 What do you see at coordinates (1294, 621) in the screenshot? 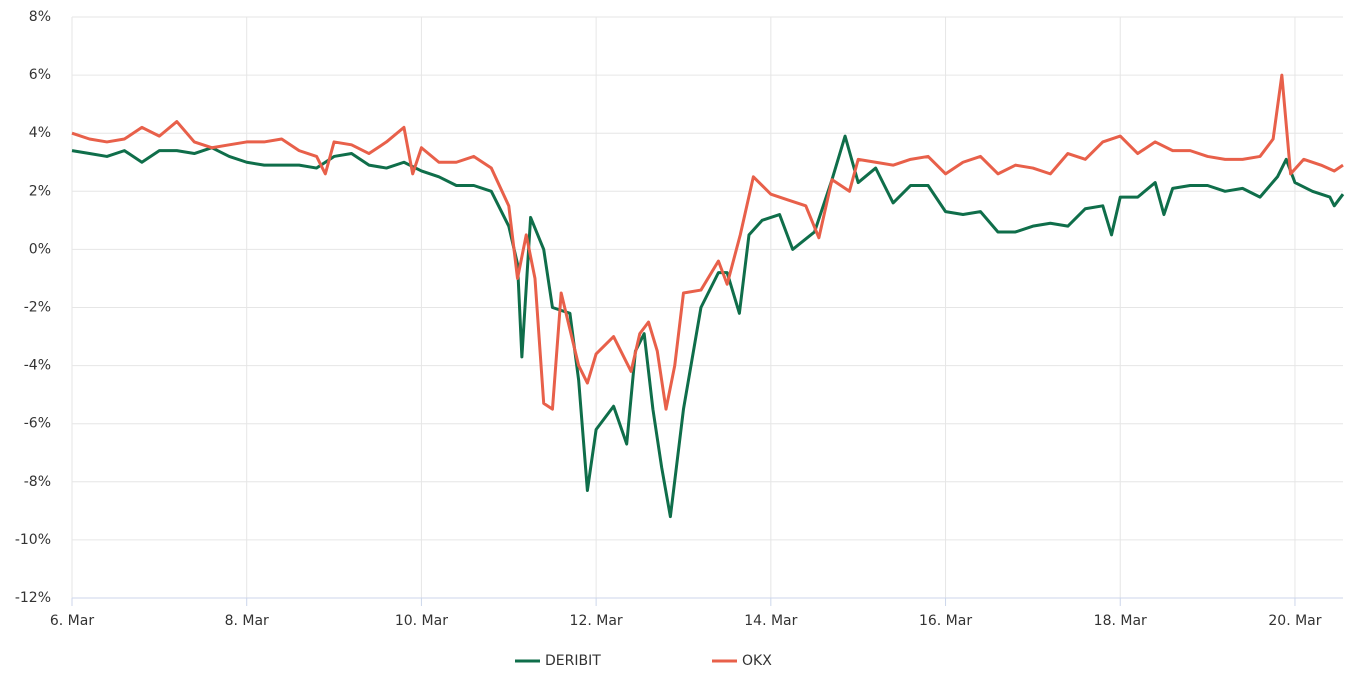
I see `x-tick-label: 20. Mar` at bounding box center [1294, 621].